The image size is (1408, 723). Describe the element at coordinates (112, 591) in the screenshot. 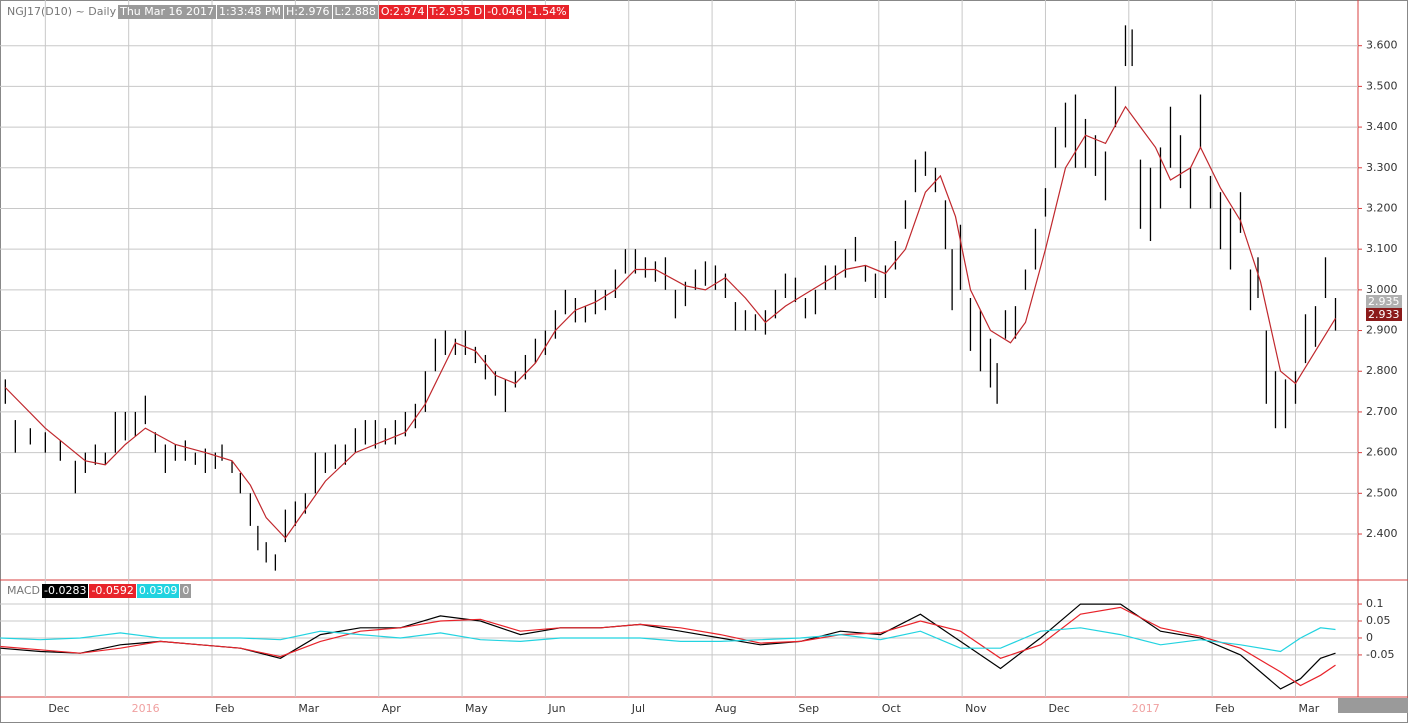

I see `signal-value: -0.0592` at that location.